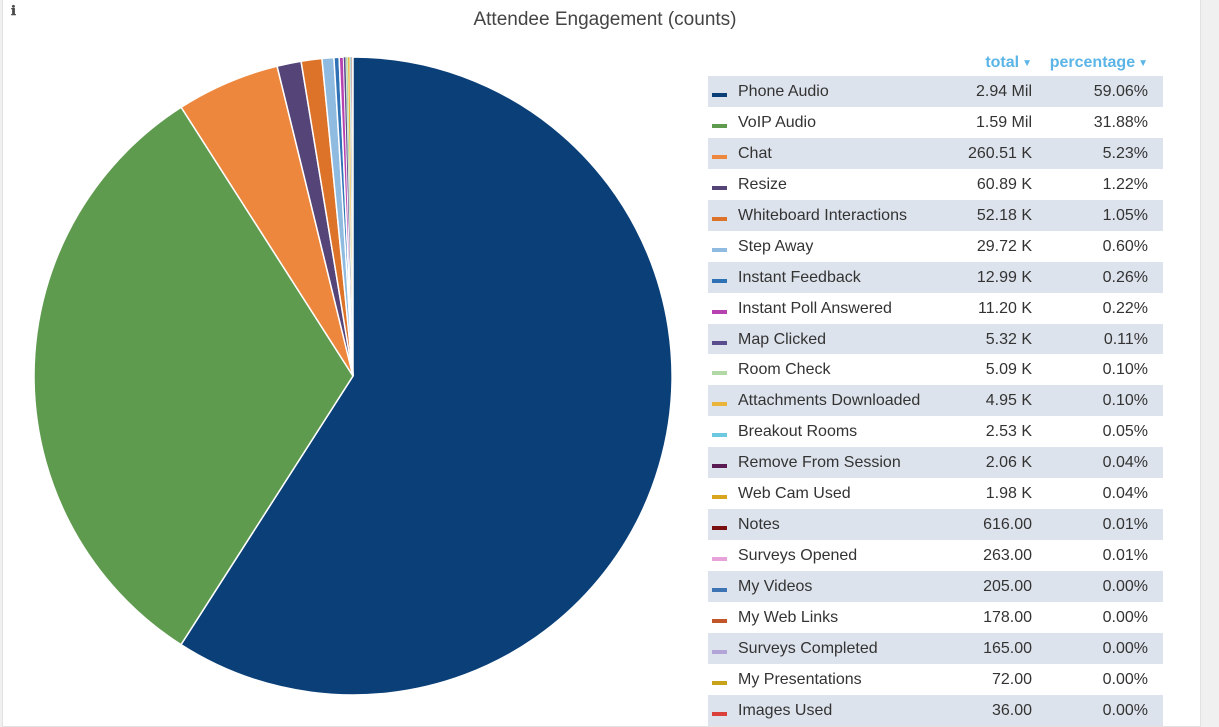 The height and width of the screenshot is (727, 1219). What do you see at coordinates (762, 184) in the screenshot?
I see `legend-label: Resize` at bounding box center [762, 184].